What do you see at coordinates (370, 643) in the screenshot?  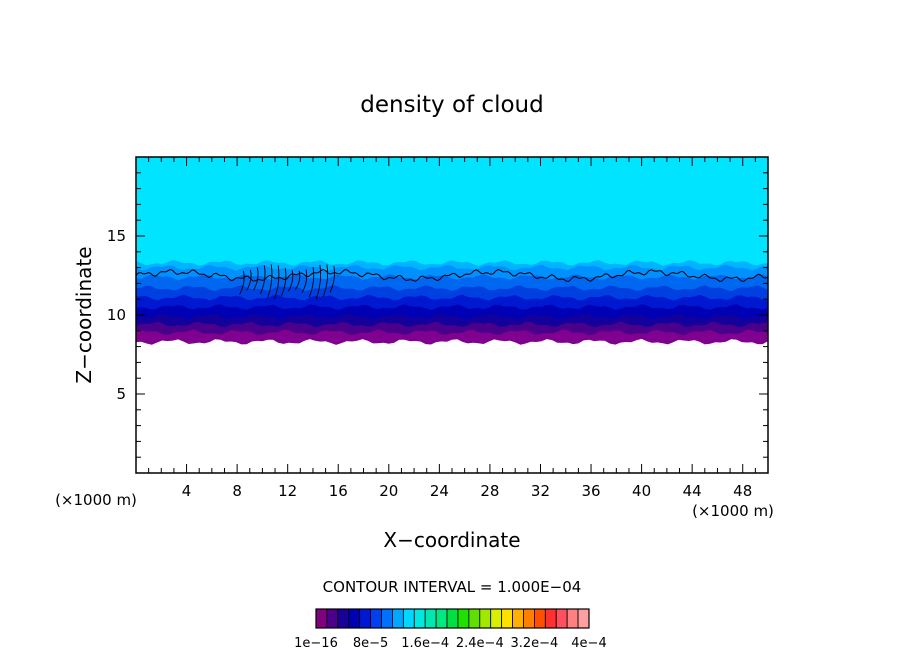 I see `colorbar-label: 8e−5` at bounding box center [370, 643].